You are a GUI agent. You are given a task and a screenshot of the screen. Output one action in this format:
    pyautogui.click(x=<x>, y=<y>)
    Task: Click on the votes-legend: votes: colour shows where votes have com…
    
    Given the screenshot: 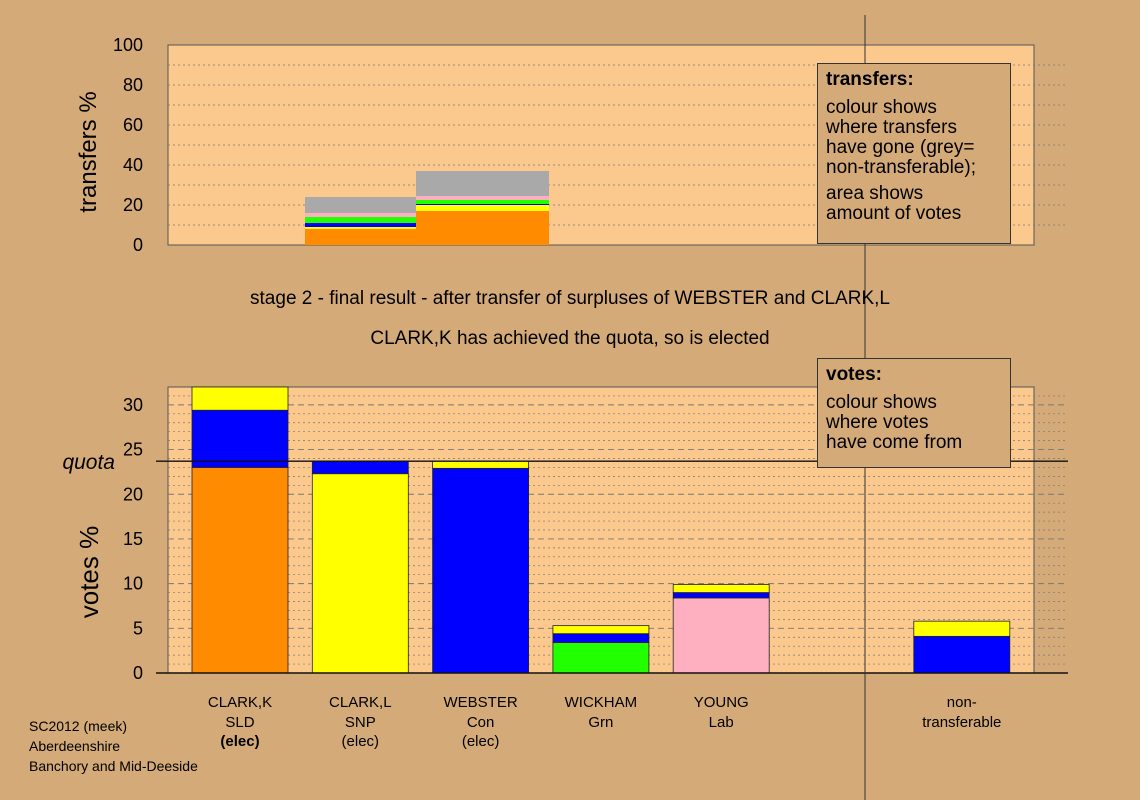 What is the action you would take?
    pyautogui.click(x=914, y=413)
    